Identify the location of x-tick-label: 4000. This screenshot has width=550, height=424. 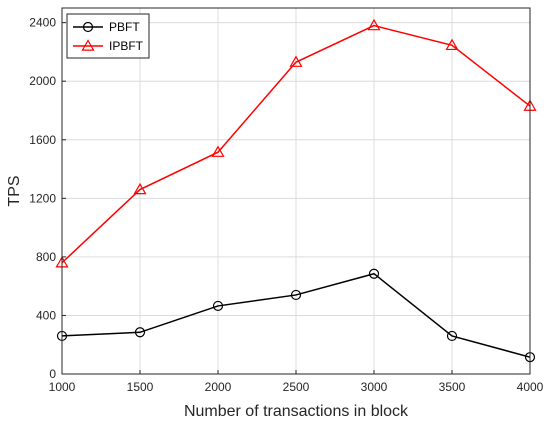
(530, 387).